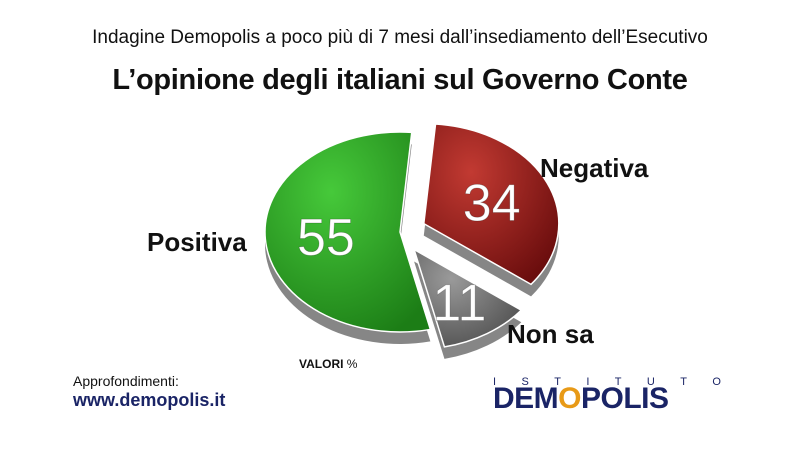 Image resolution: width=800 pixels, height=450 pixels. Describe the element at coordinates (326, 238) in the screenshot. I see `slice-value: 55` at that location.